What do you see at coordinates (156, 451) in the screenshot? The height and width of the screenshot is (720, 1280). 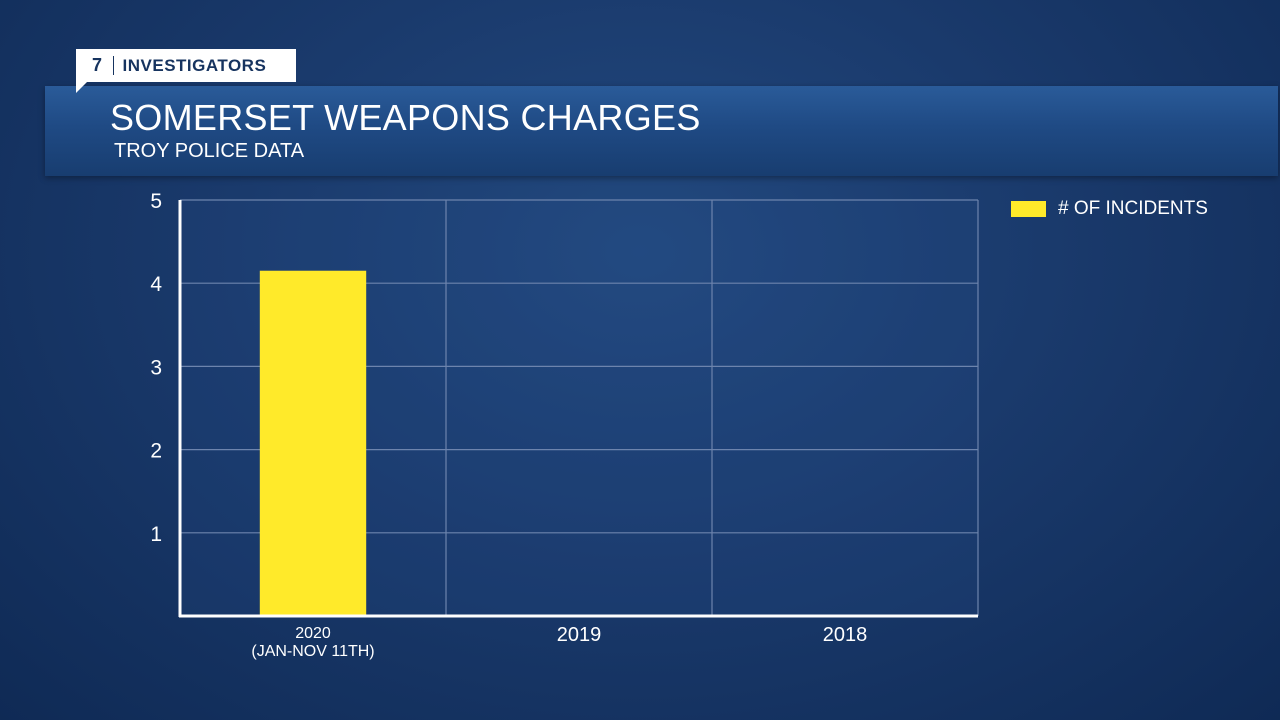 I see `y-tick-label: 2` at bounding box center [156, 451].